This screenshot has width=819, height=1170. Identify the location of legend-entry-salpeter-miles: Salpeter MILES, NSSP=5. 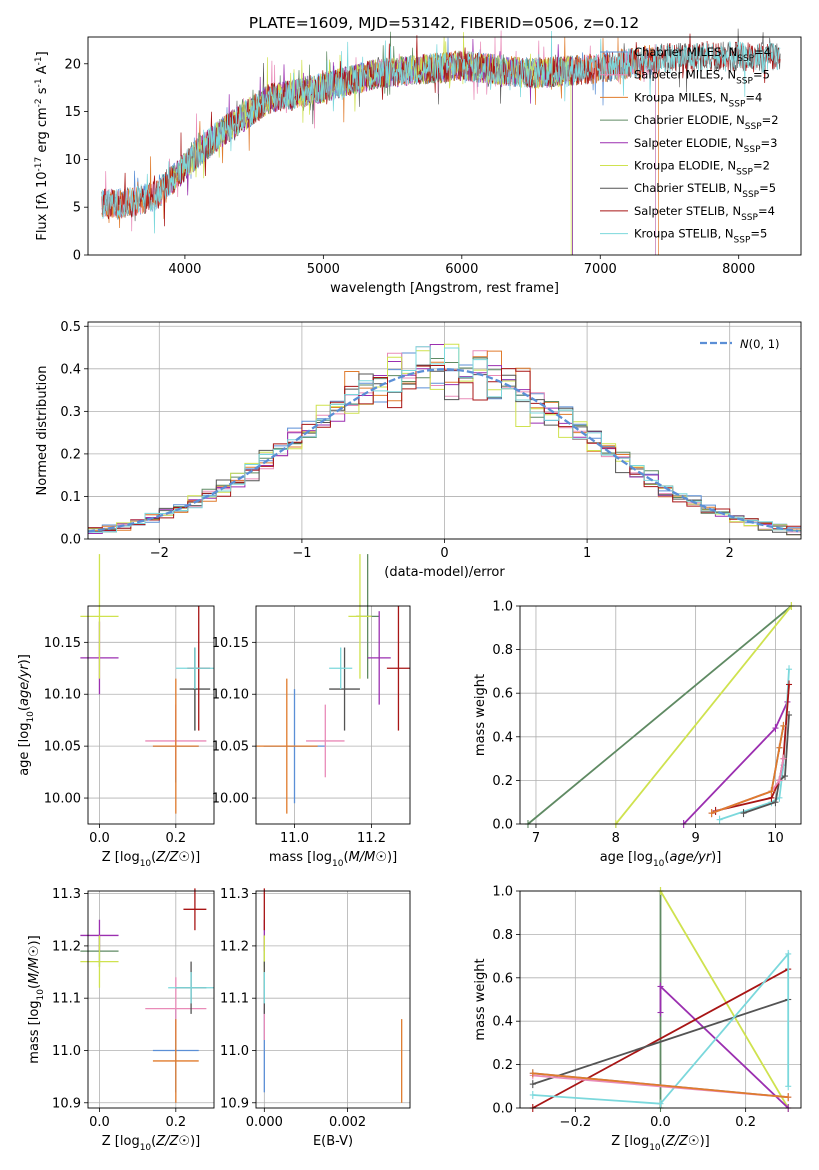
(702, 77).